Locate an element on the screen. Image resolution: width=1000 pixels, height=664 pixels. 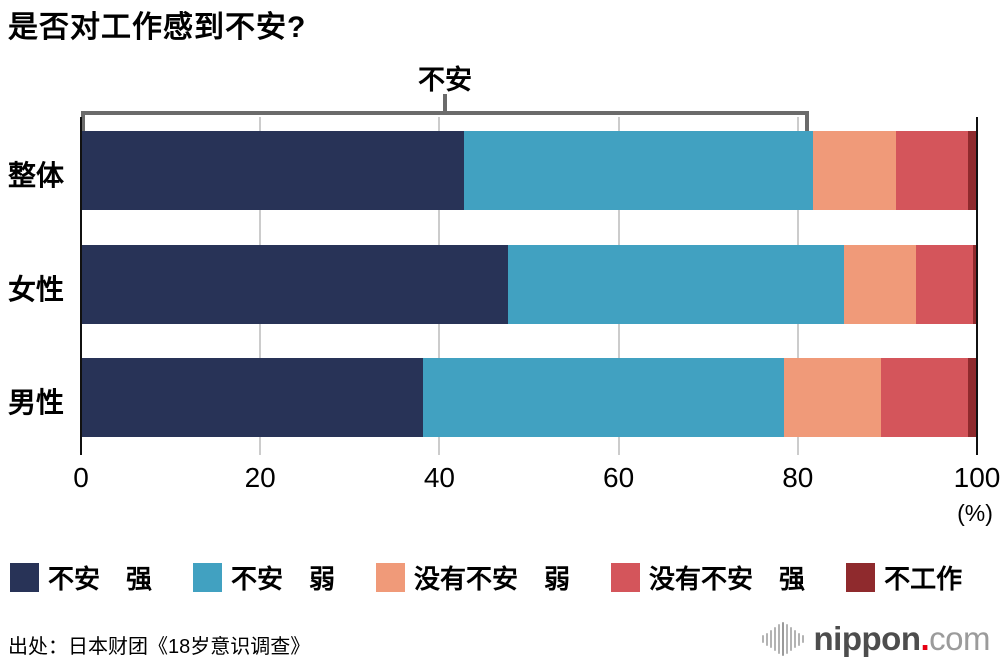
legend-label: 不工作 is located at coordinates (923, 579).